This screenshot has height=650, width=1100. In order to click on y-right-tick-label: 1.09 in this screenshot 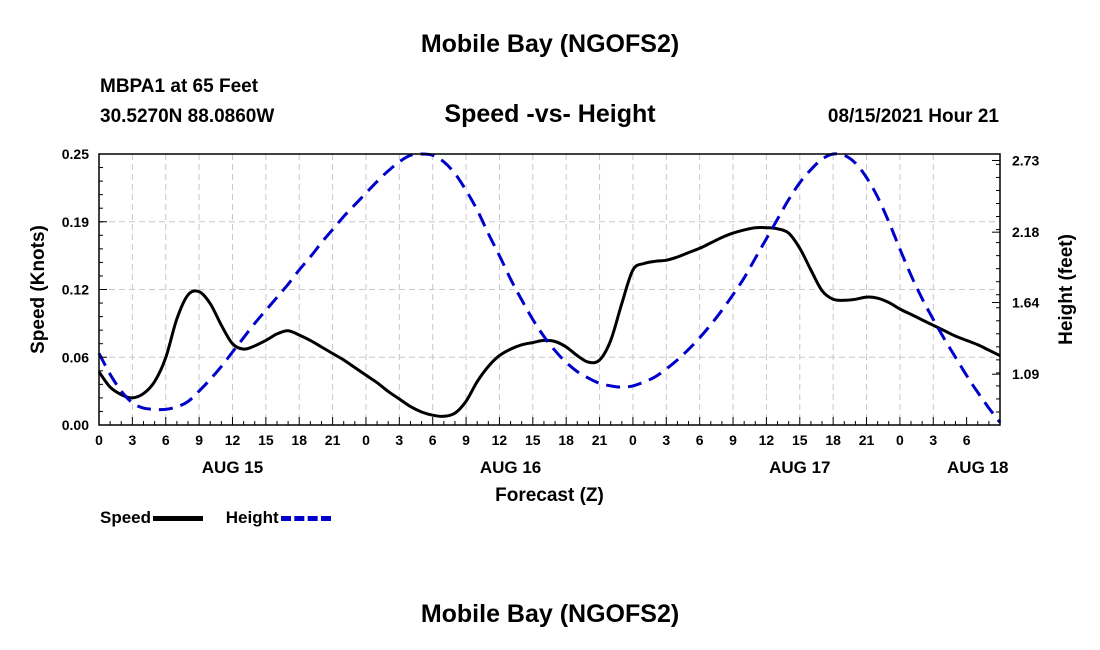, I will do `click(1025, 374)`.